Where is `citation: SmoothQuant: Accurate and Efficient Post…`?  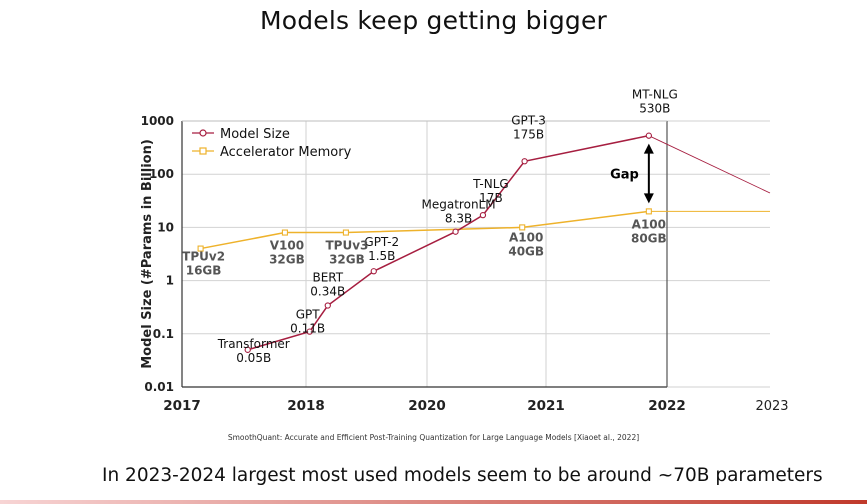 citation: SmoothQuant: Accurate and Efficient Post… is located at coordinates (433, 437).